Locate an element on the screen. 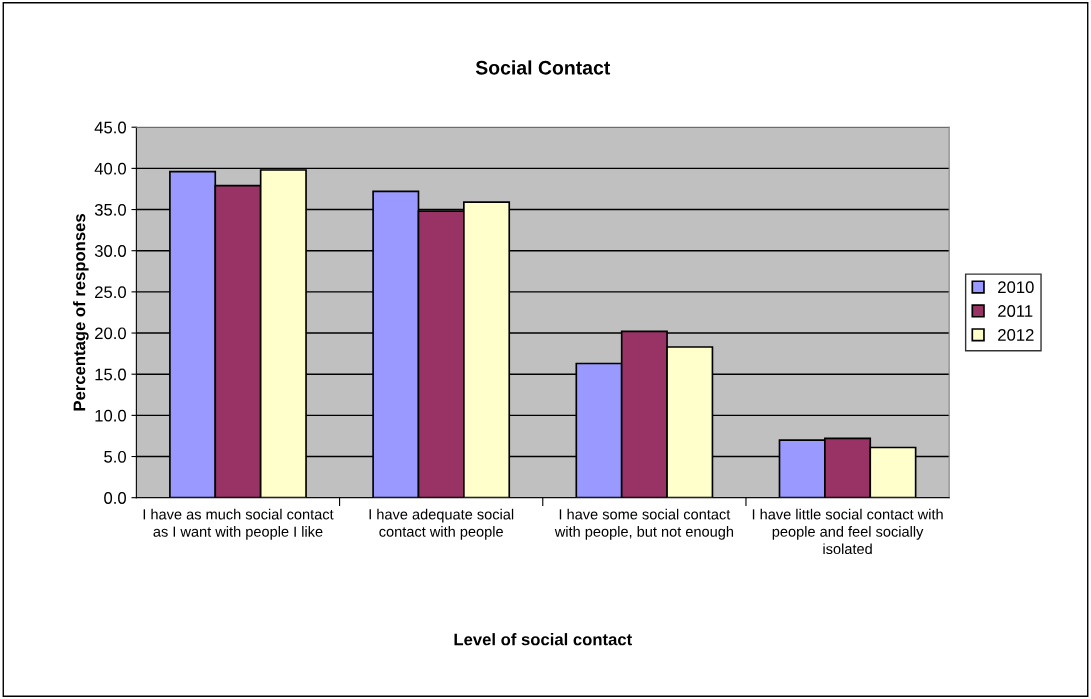 The width and height of the screenshot is (1091, 699). y-tick-label: 5.0 is located at coordinates (115, 456).